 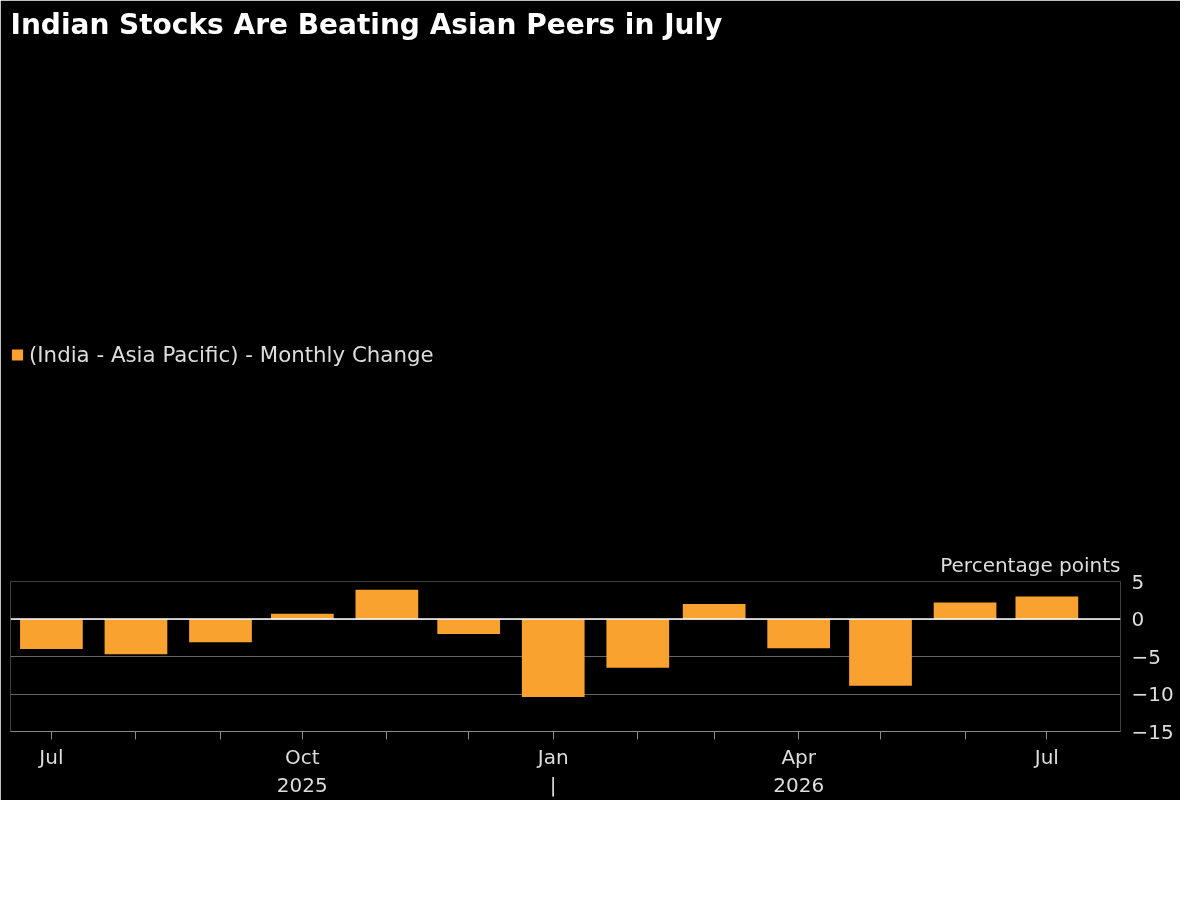 I want to click on x-tick-label: Oct 2025, so click(x=302, y=771).